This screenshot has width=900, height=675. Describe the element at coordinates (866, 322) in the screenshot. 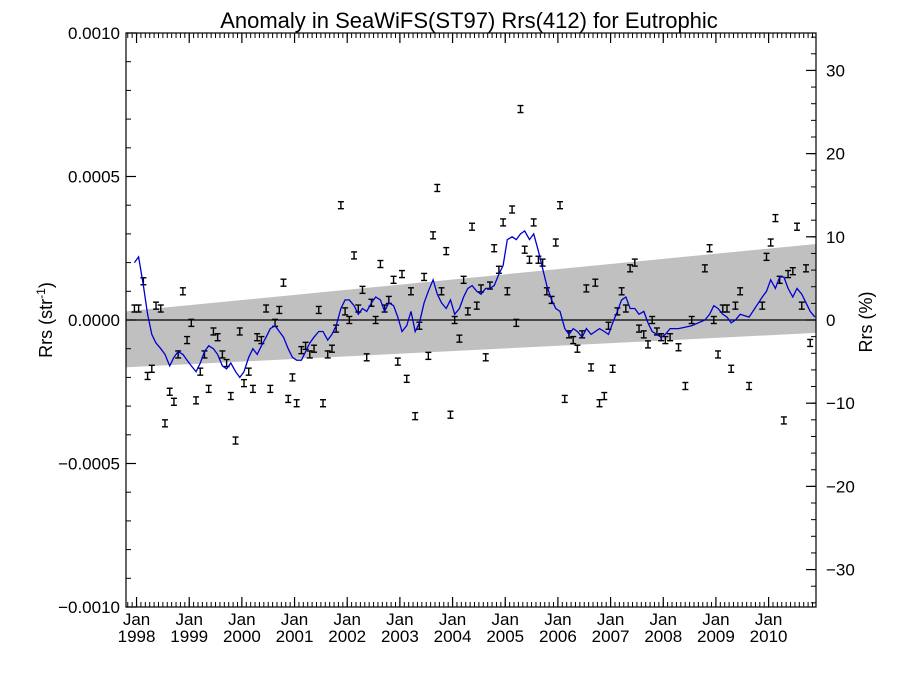

I see `y-axis-label-right: Rrs (%)` at that location.